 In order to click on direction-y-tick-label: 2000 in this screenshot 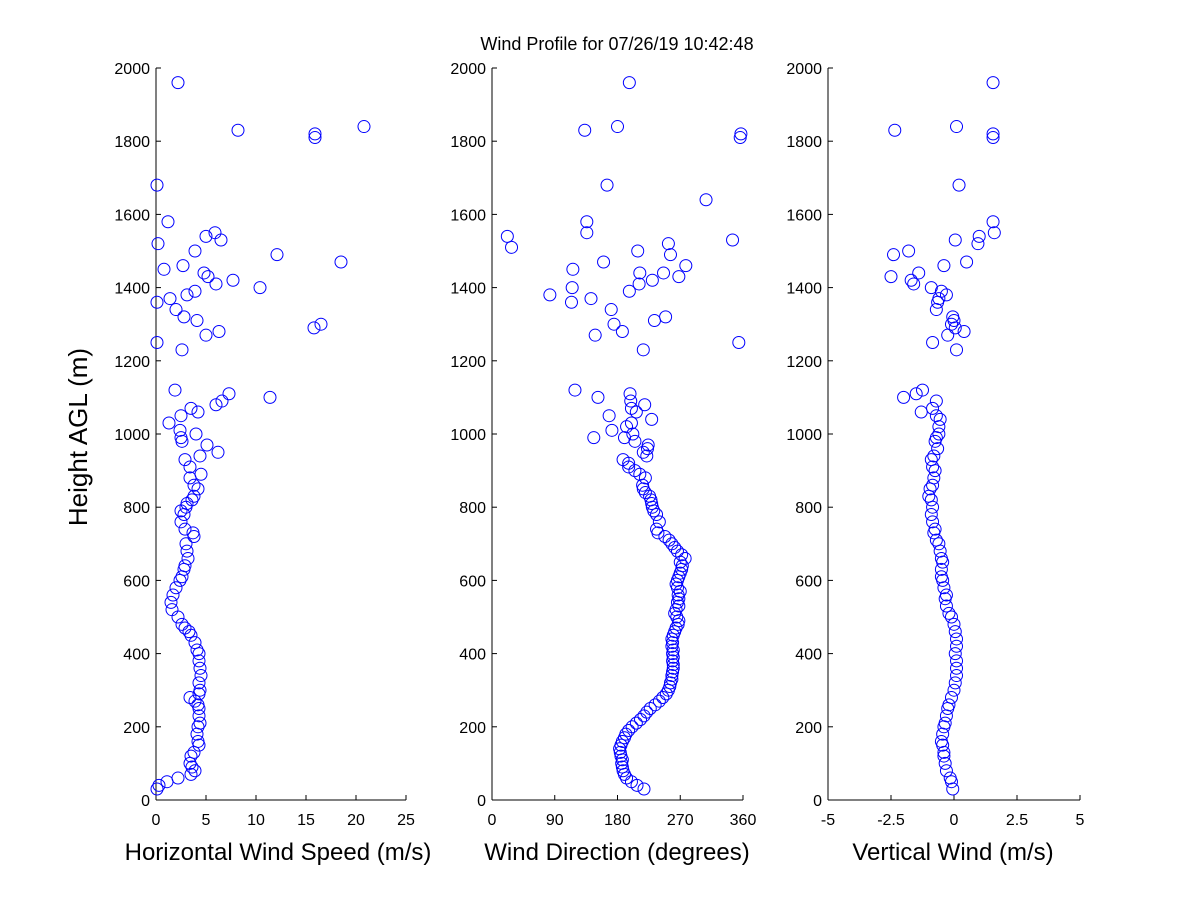, I will do `click(468, 69)`.